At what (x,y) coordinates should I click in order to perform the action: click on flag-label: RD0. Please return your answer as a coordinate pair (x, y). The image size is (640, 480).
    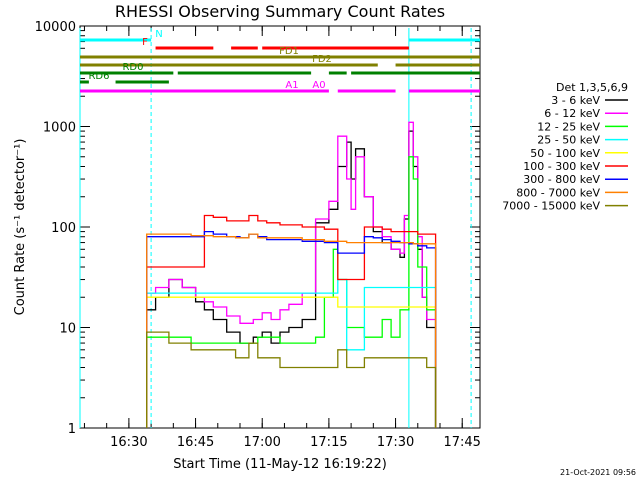
    Looking at the image, I should click on (132, 67).